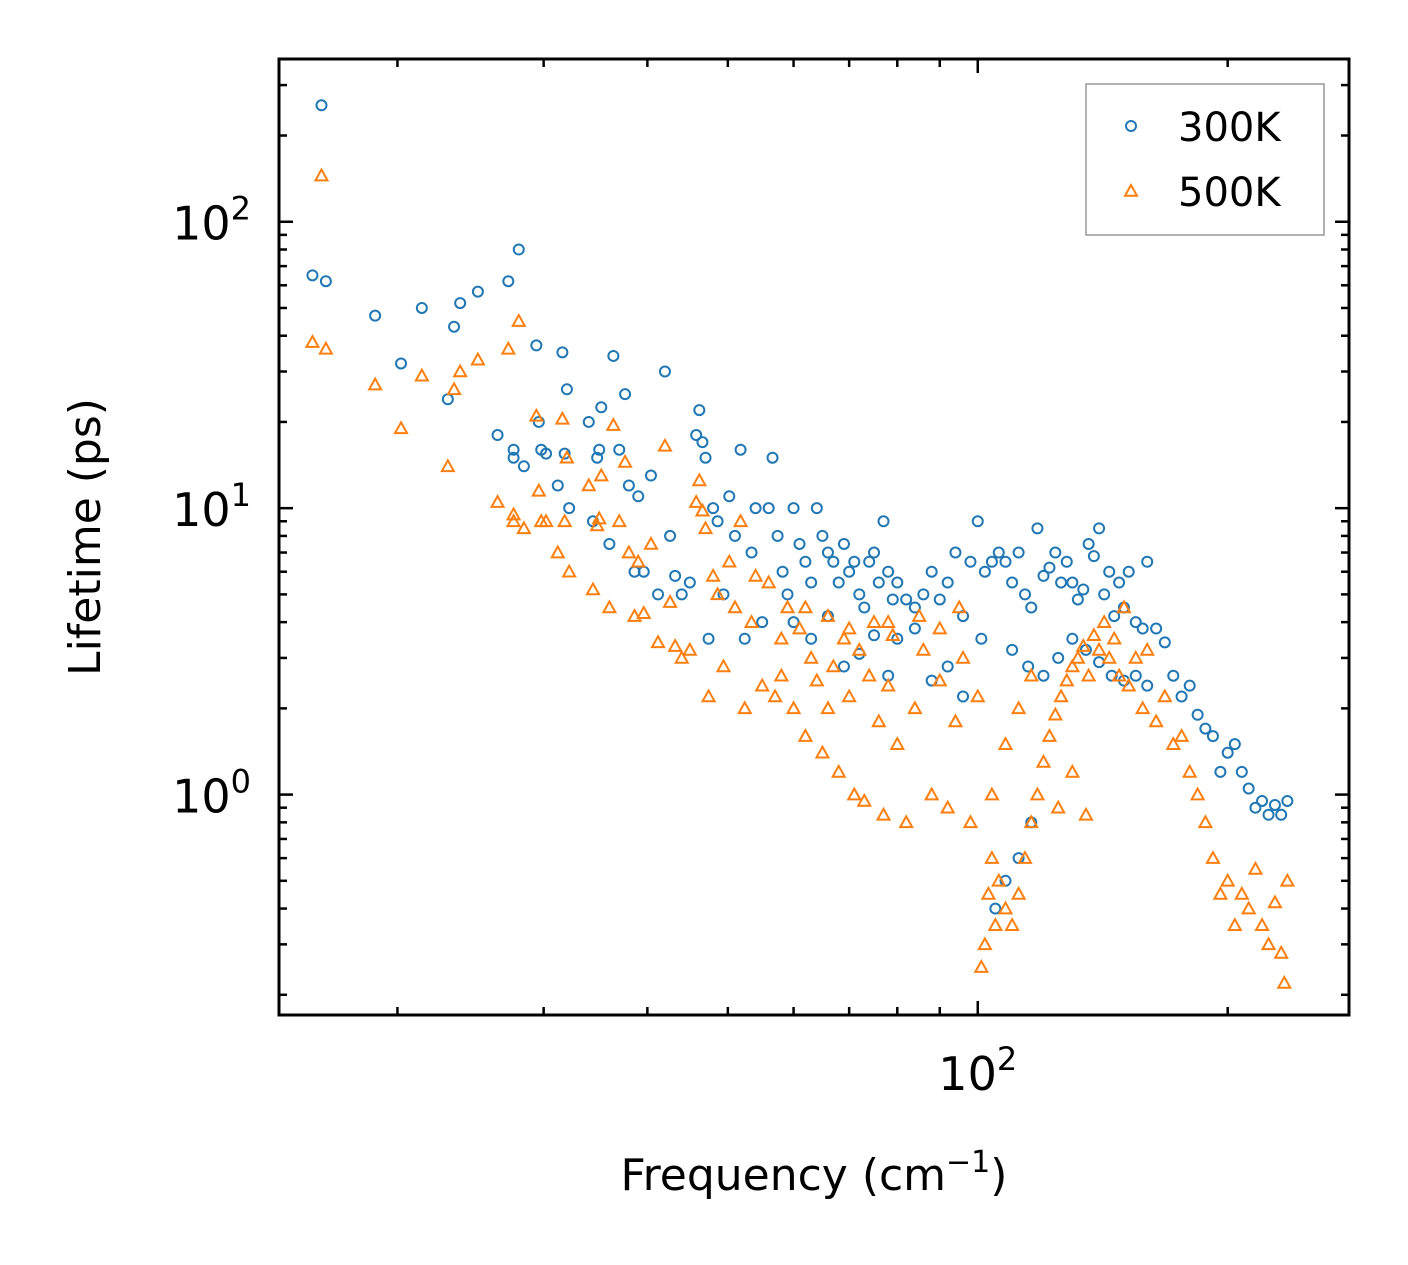  I want to click on legend-label-500K: 500K, so click(1230, 193).